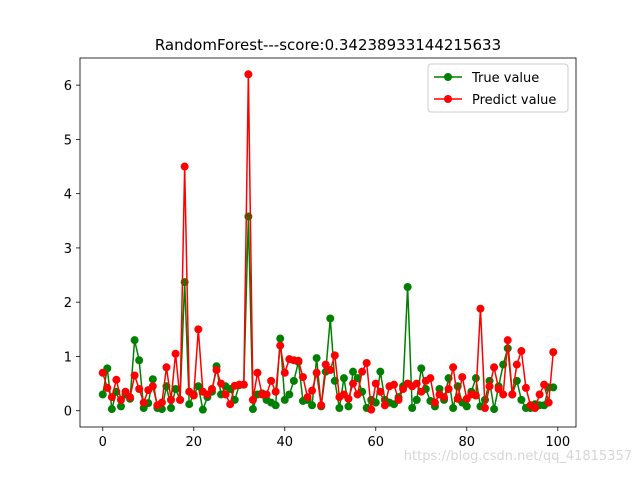 The image size is (640, 480). Describe the element at coordinates (68, 303) in the screenshot. I see `y-tick-label-2: 2` at that location.